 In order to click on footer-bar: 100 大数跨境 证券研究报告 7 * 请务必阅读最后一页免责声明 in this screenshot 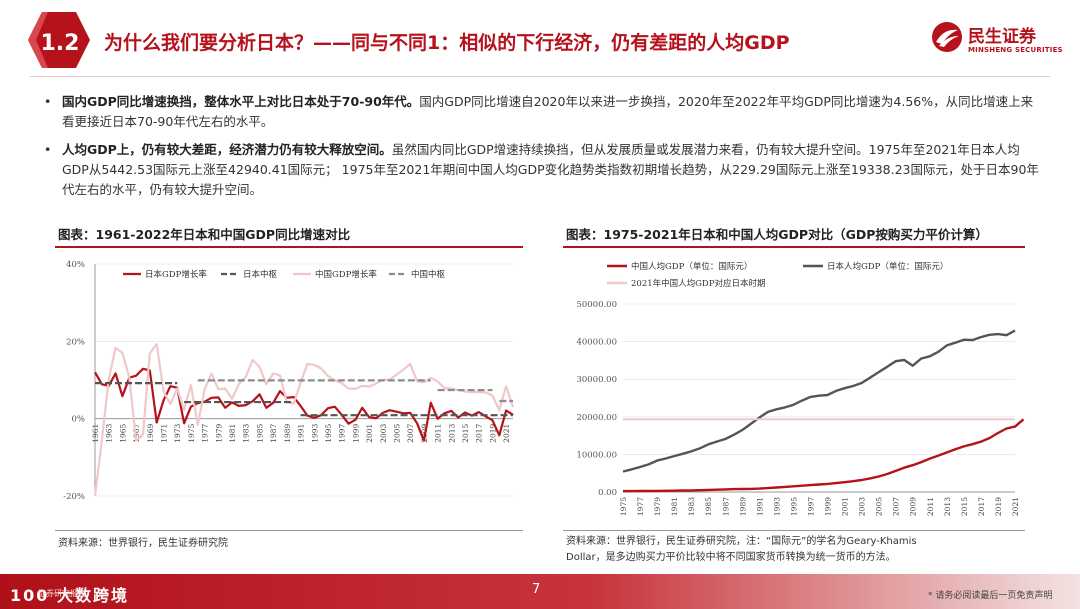, I will do `click(540, 591)`.